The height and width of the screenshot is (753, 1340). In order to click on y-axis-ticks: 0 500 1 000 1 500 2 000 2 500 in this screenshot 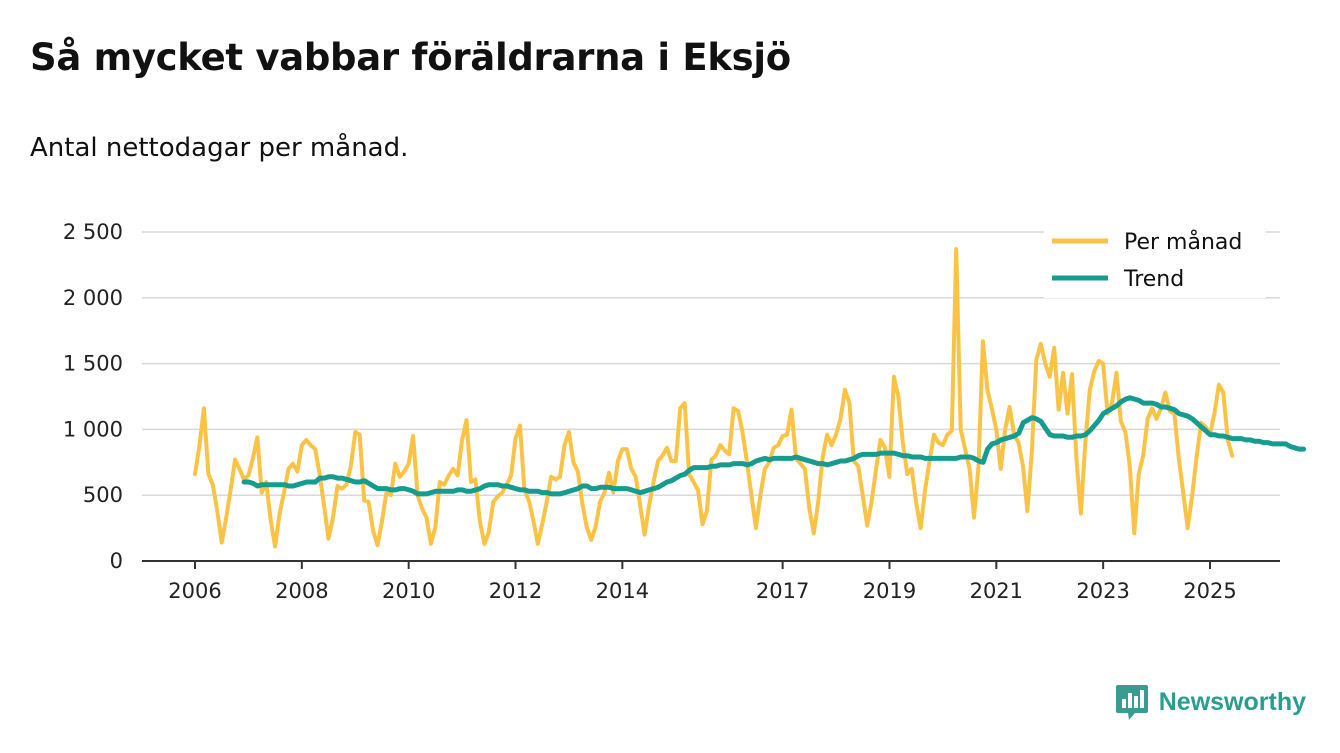, I will do `click(93, 396)`.